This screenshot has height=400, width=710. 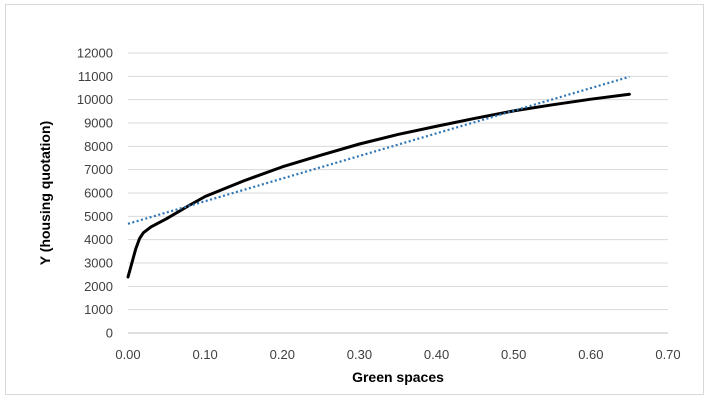 What do you see at coordinates (127, 354) in the screenshot?
I see `x-tick-label: 0.00` at bounding box center [127, 354].